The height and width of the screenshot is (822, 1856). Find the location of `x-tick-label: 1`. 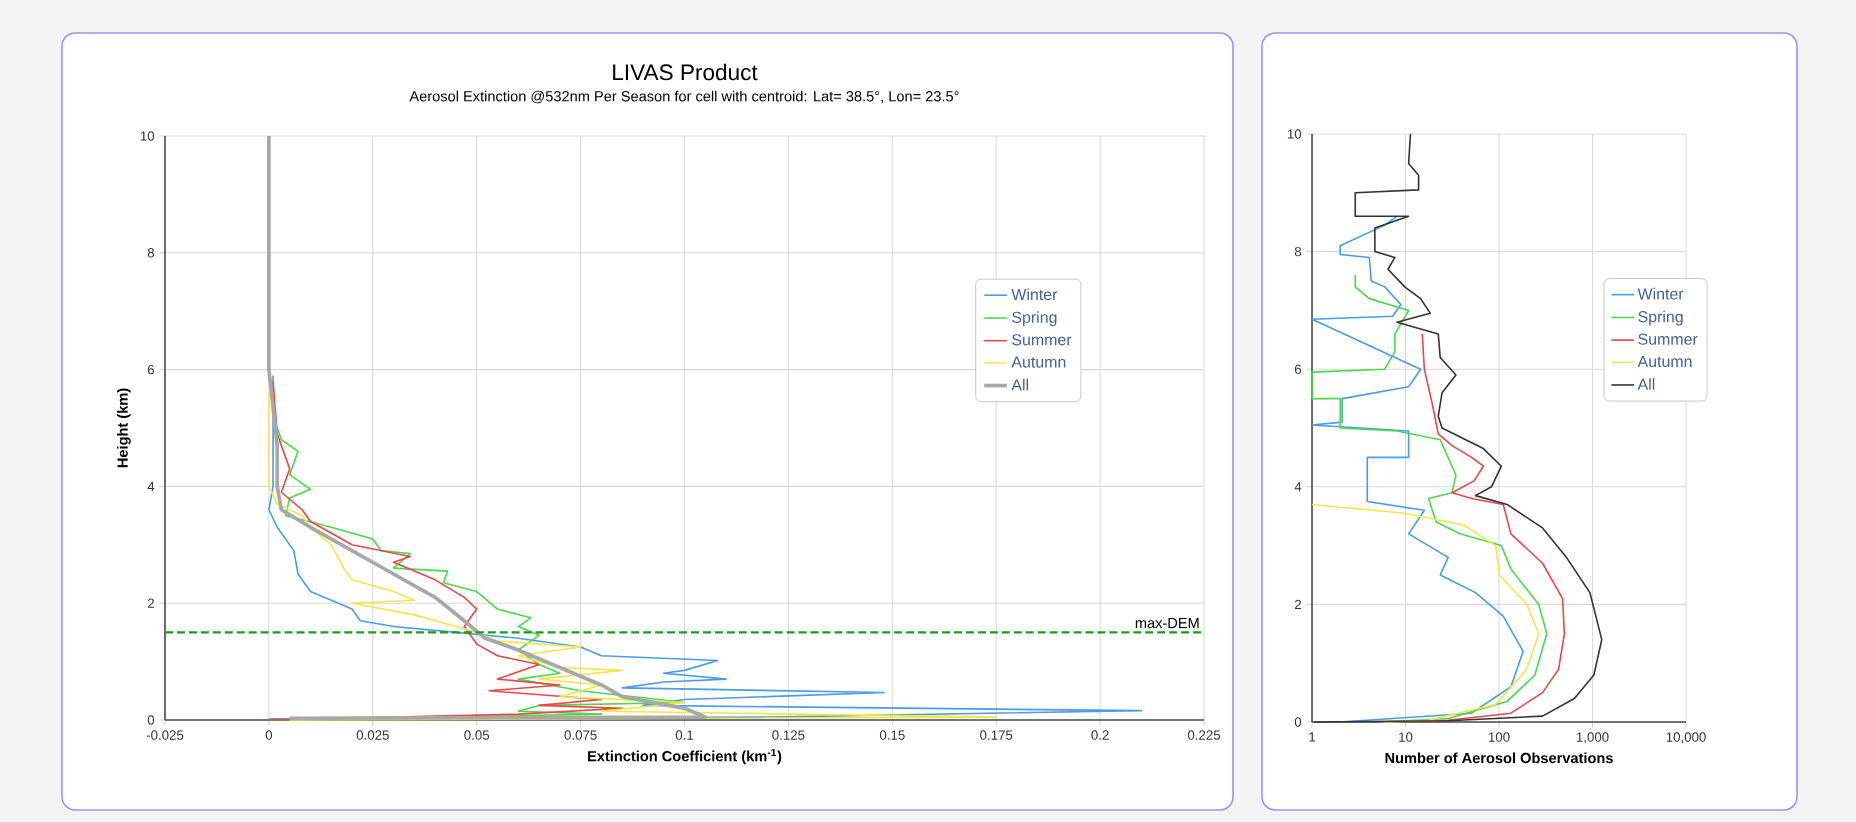

x-tick-label: 1 is located at coordinates (1312, 737).